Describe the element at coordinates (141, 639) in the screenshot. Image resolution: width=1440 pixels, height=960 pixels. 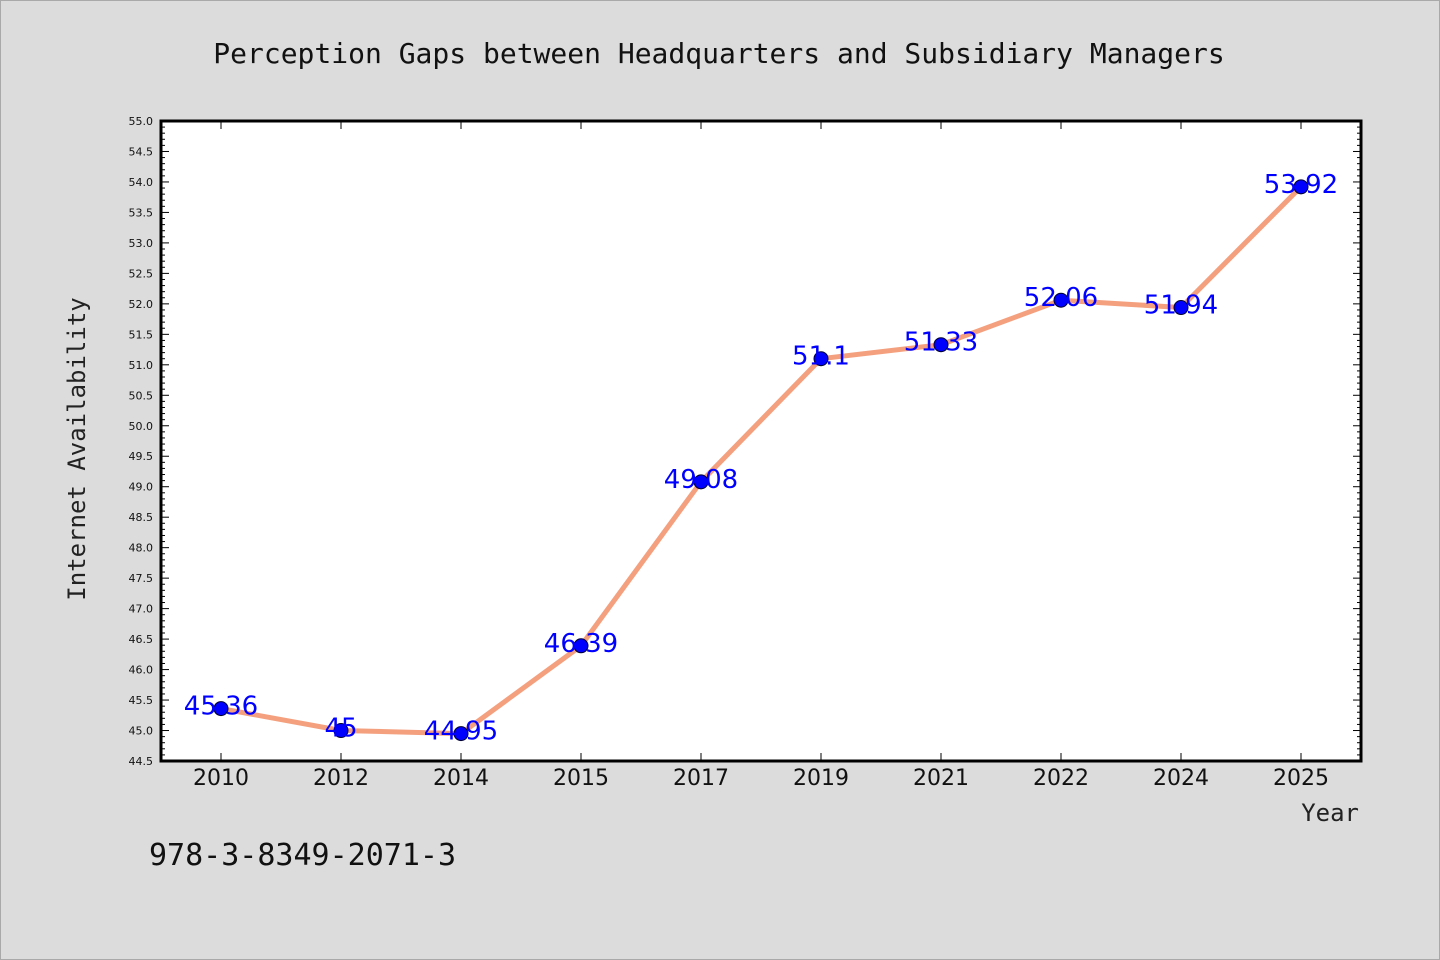
I see `y-tick-label: 46.5` at that location.